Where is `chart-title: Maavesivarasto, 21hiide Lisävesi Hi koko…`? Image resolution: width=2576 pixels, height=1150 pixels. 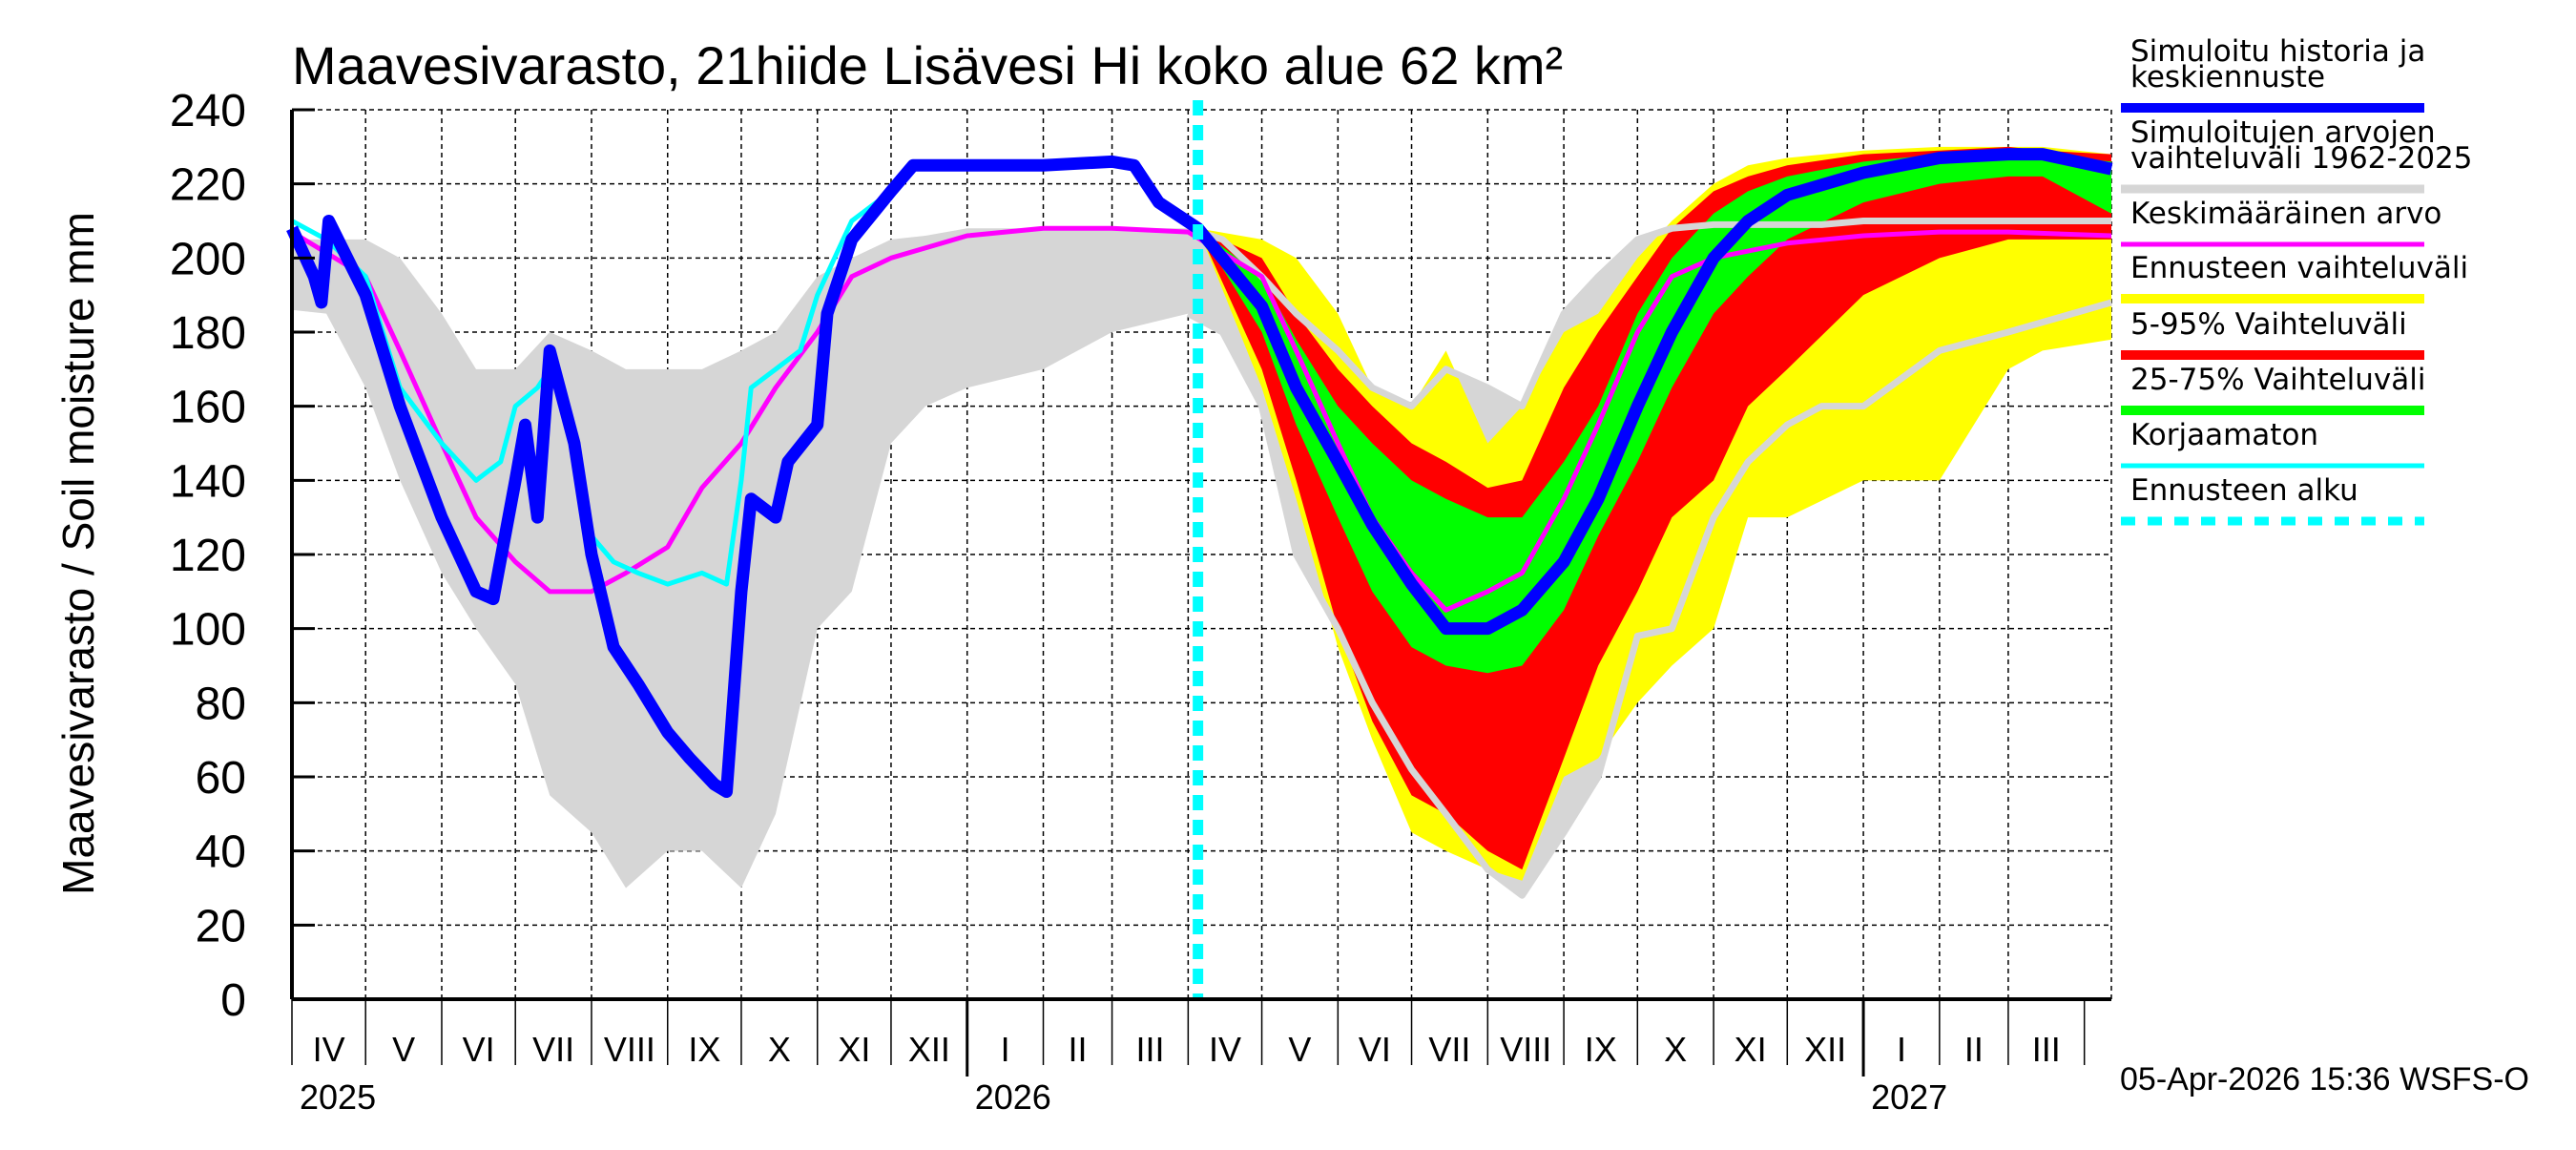 chart-title: Maavesivarasto, 21hiide Lisävesi Hi koko… is located at coordinates (927, 65).